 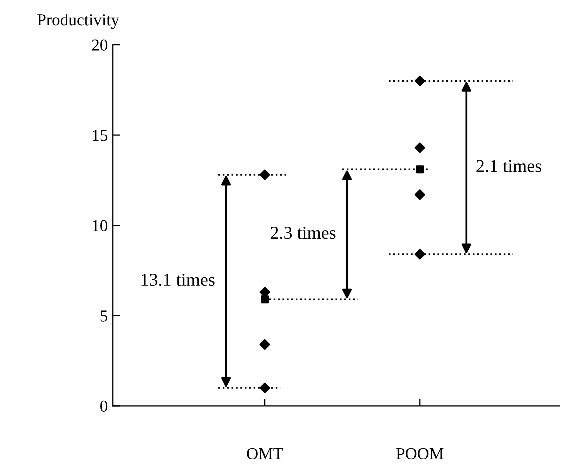 What do you see at coordinates (100, 136) in the screenshot?
I see `y-tick-label: 15` at bounding box center [100, 136].